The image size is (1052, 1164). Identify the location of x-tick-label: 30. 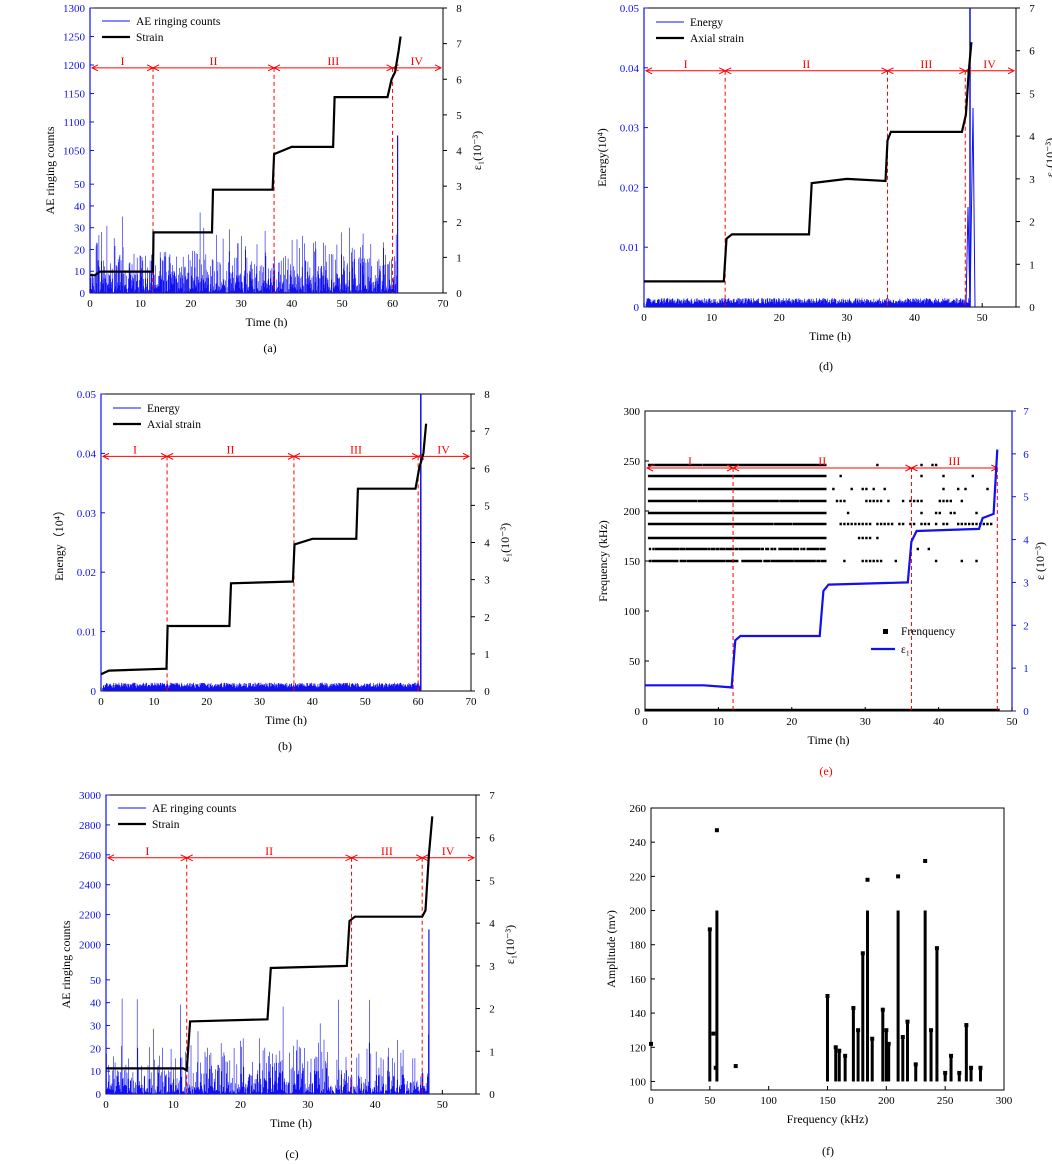
(308, 1105).